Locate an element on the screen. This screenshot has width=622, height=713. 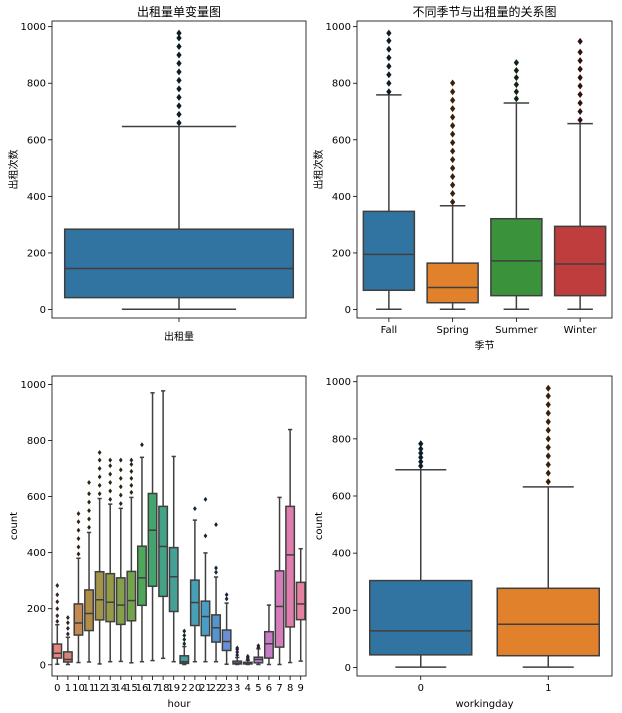
x-tick-label: 14 is located at coordinates (120, 688).